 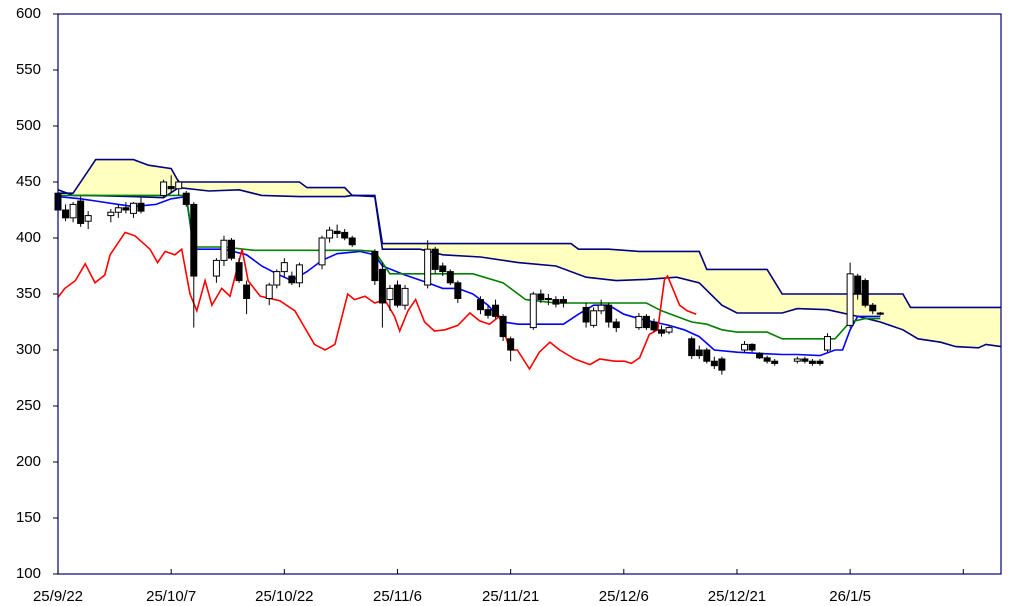 I want to click on x-tick-label: 25/10/22, so click(x=284, y=596).